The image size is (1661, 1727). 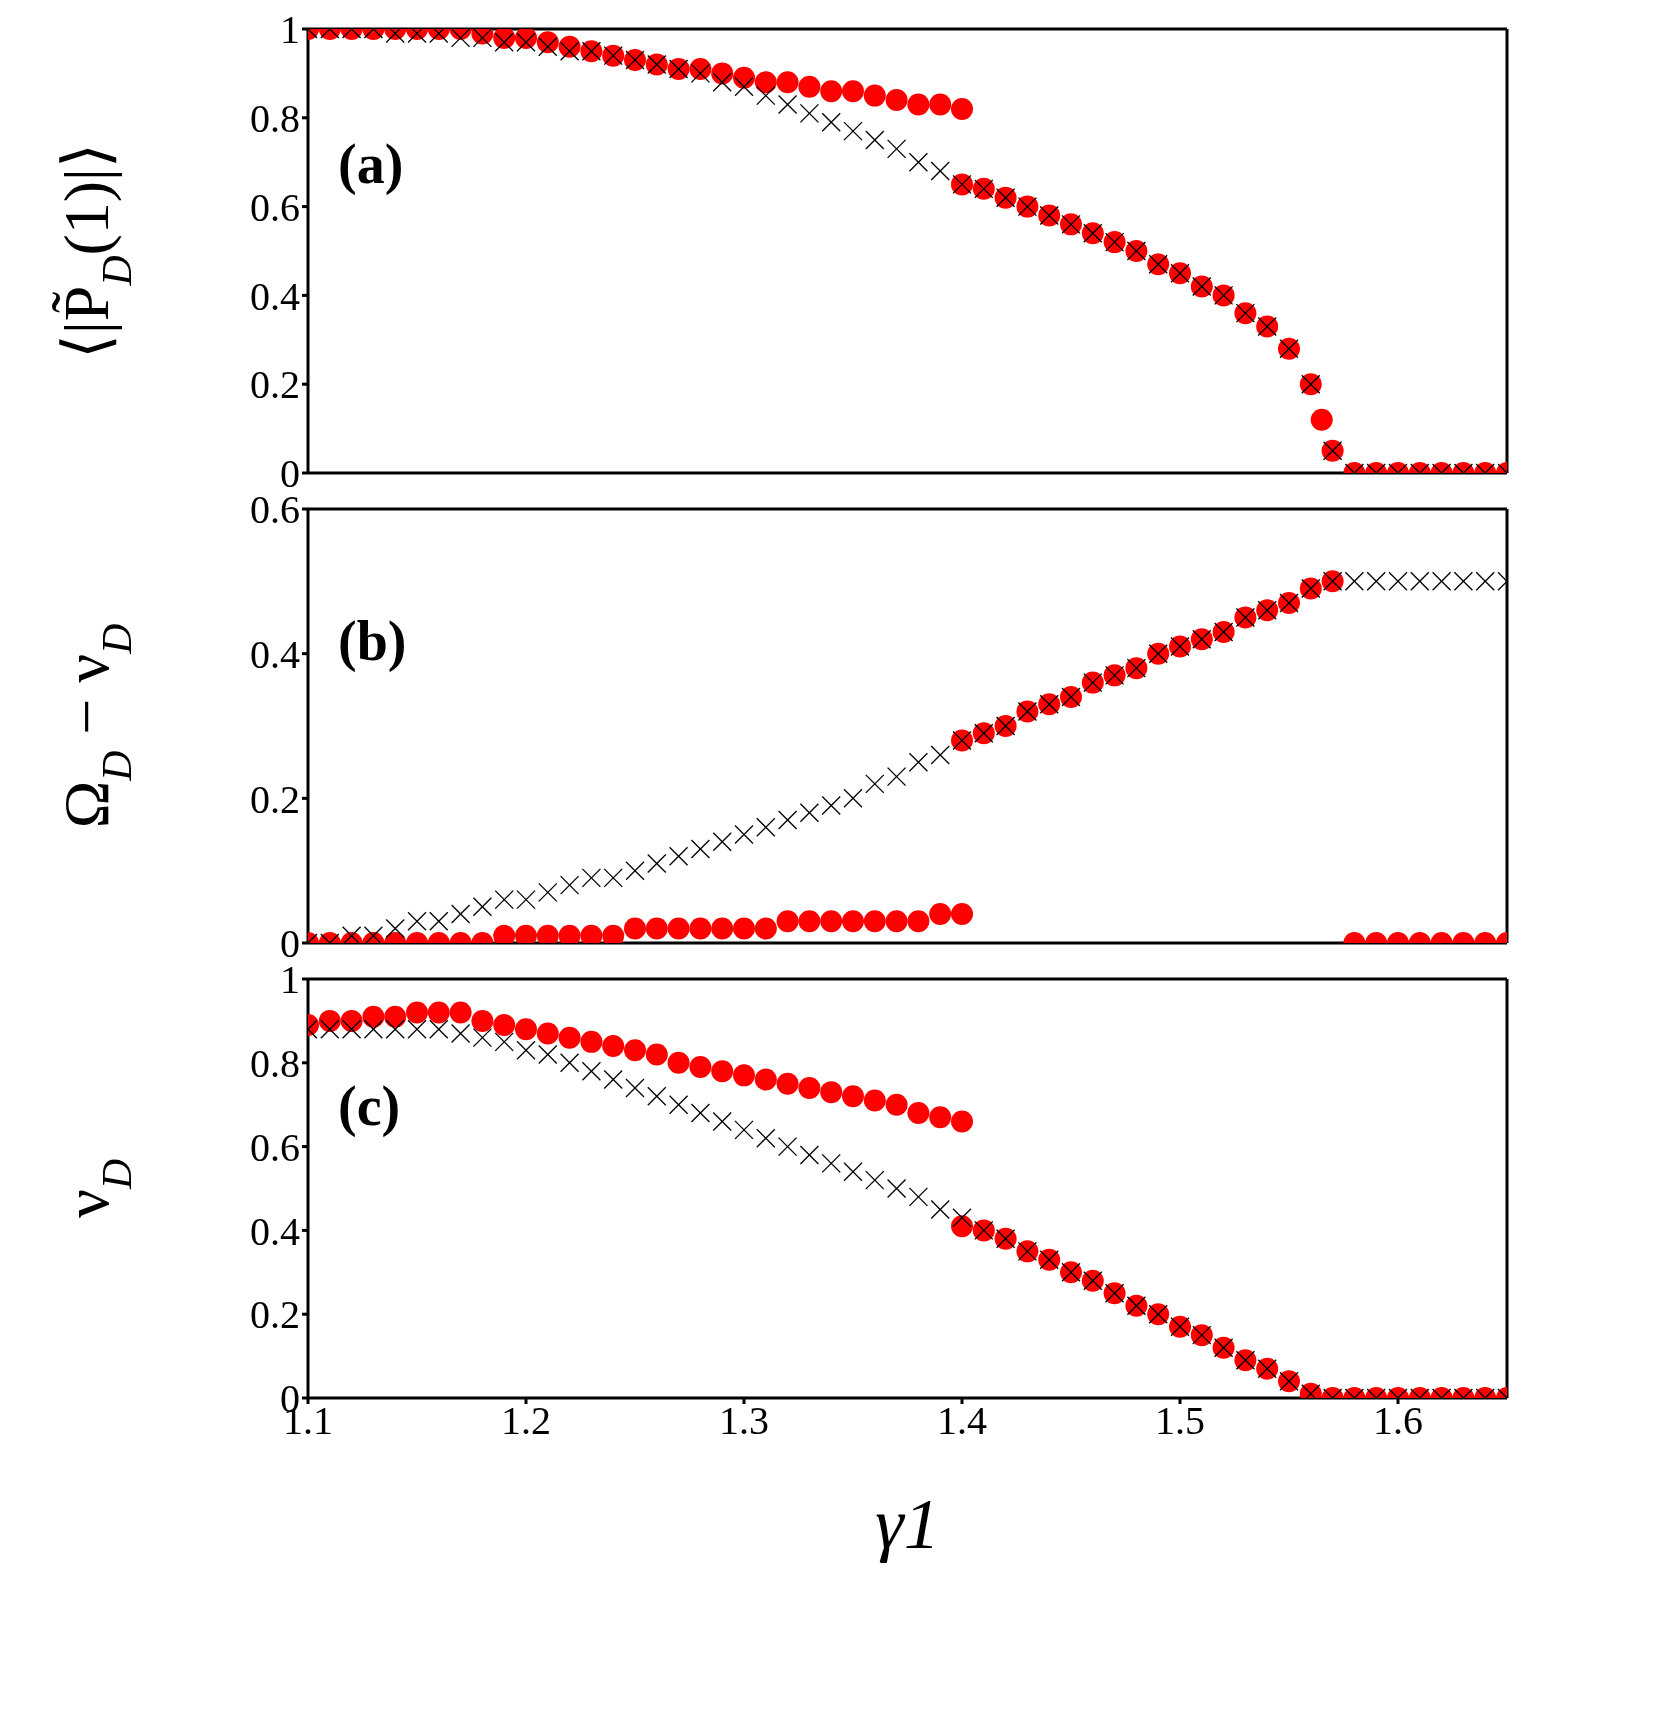 What do you see at coordinates (907, 1524) in the screenshot?
I see `x-axis-title: γ1` at bounding box center [907, 1524].